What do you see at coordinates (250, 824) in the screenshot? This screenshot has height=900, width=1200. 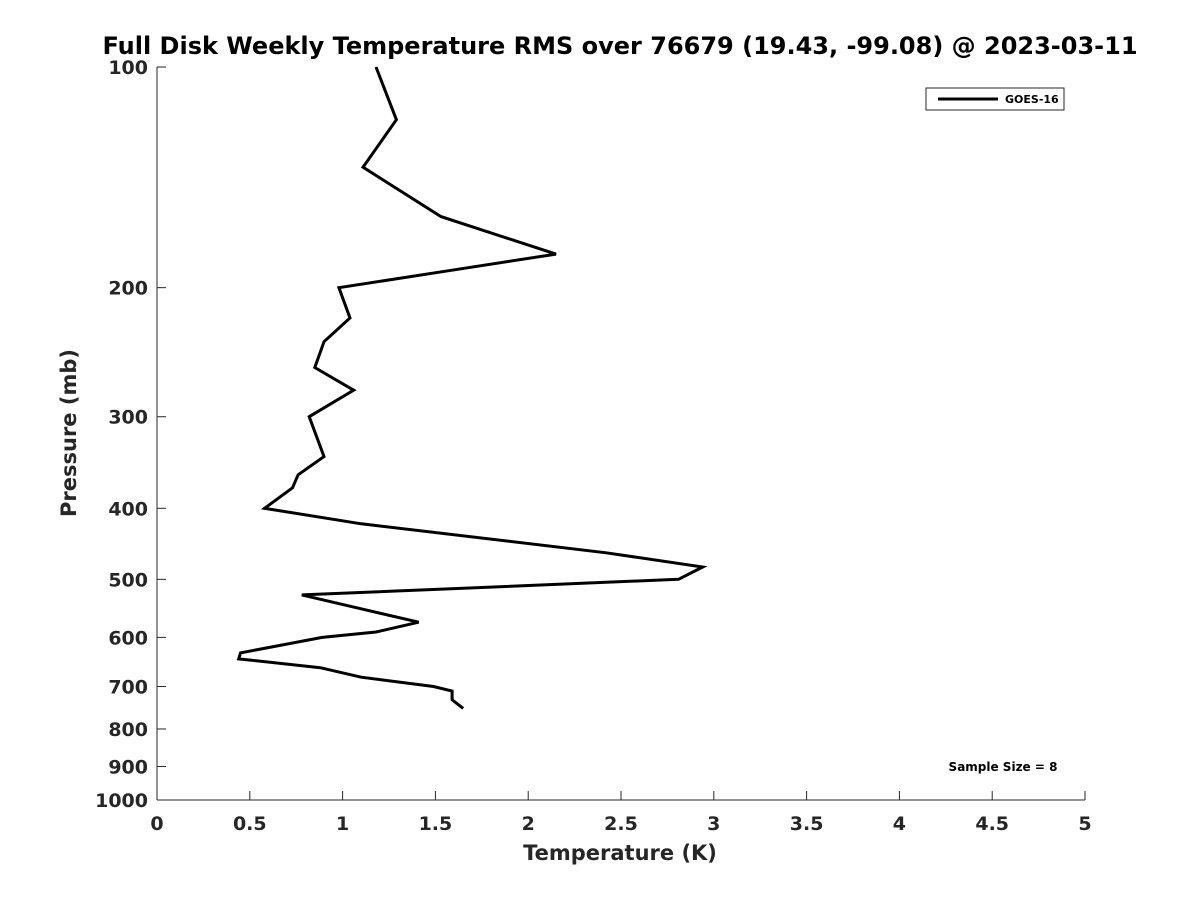 I see `x-tick-label: 0.5` at bounding box center [250, 824].